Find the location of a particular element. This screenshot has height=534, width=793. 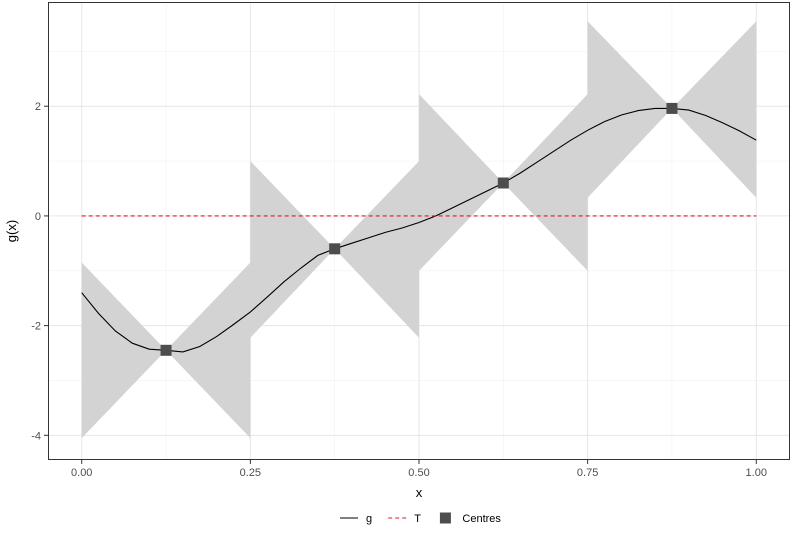

x-tick-label: 1.00 is located at coordinates (756, 473).